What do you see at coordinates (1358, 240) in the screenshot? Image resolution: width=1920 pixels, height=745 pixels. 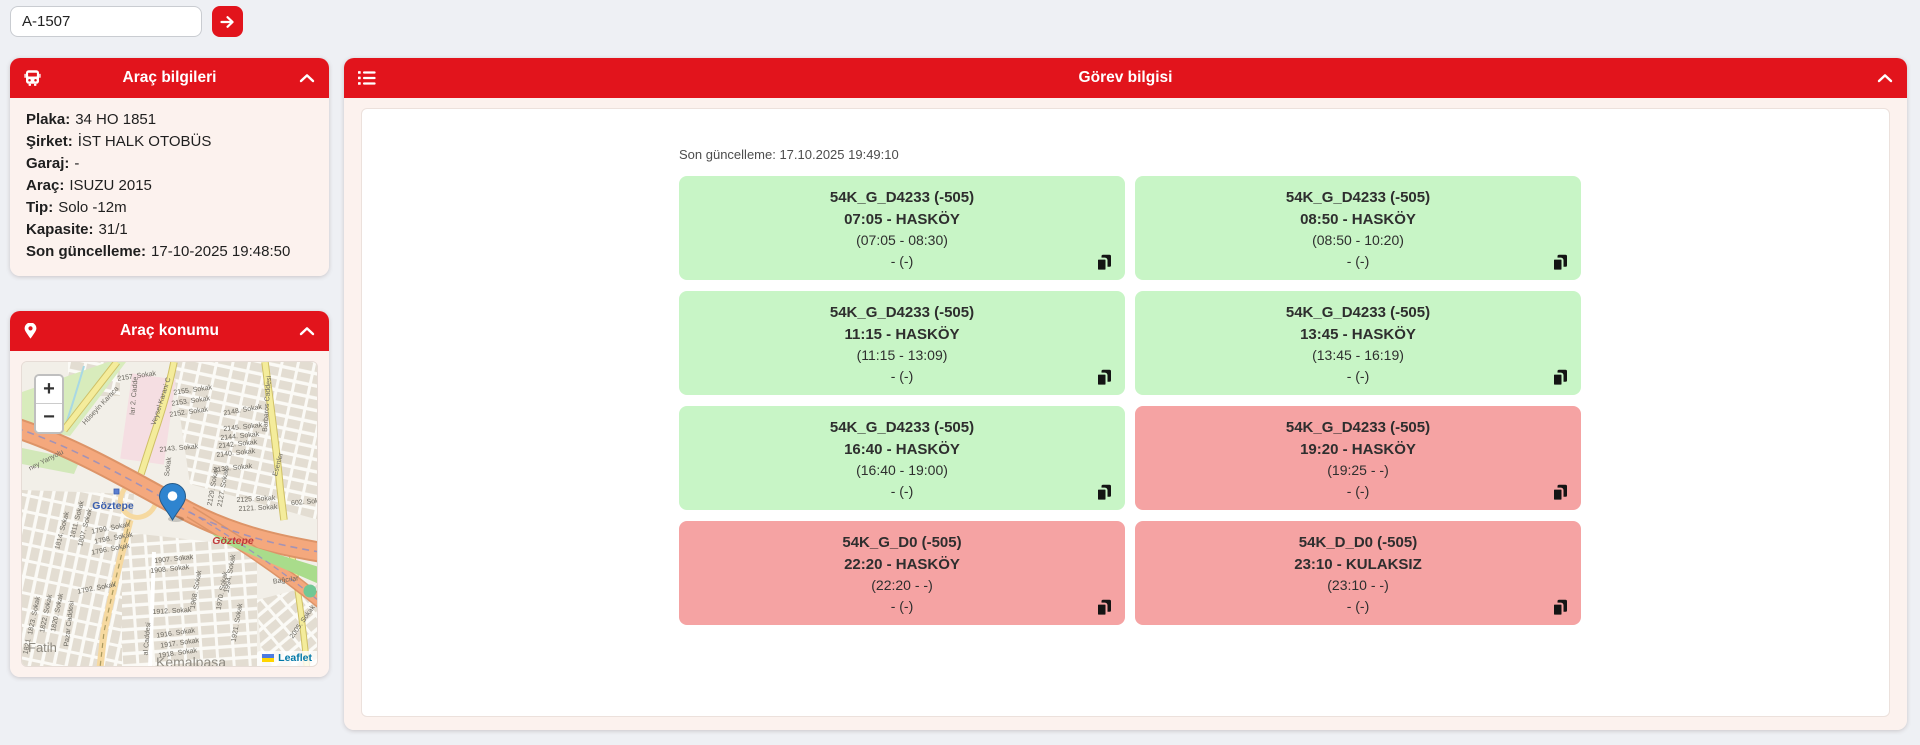 I see `task-card-text: (08:50 - 10:20)` at bounding box center [1358, 240].